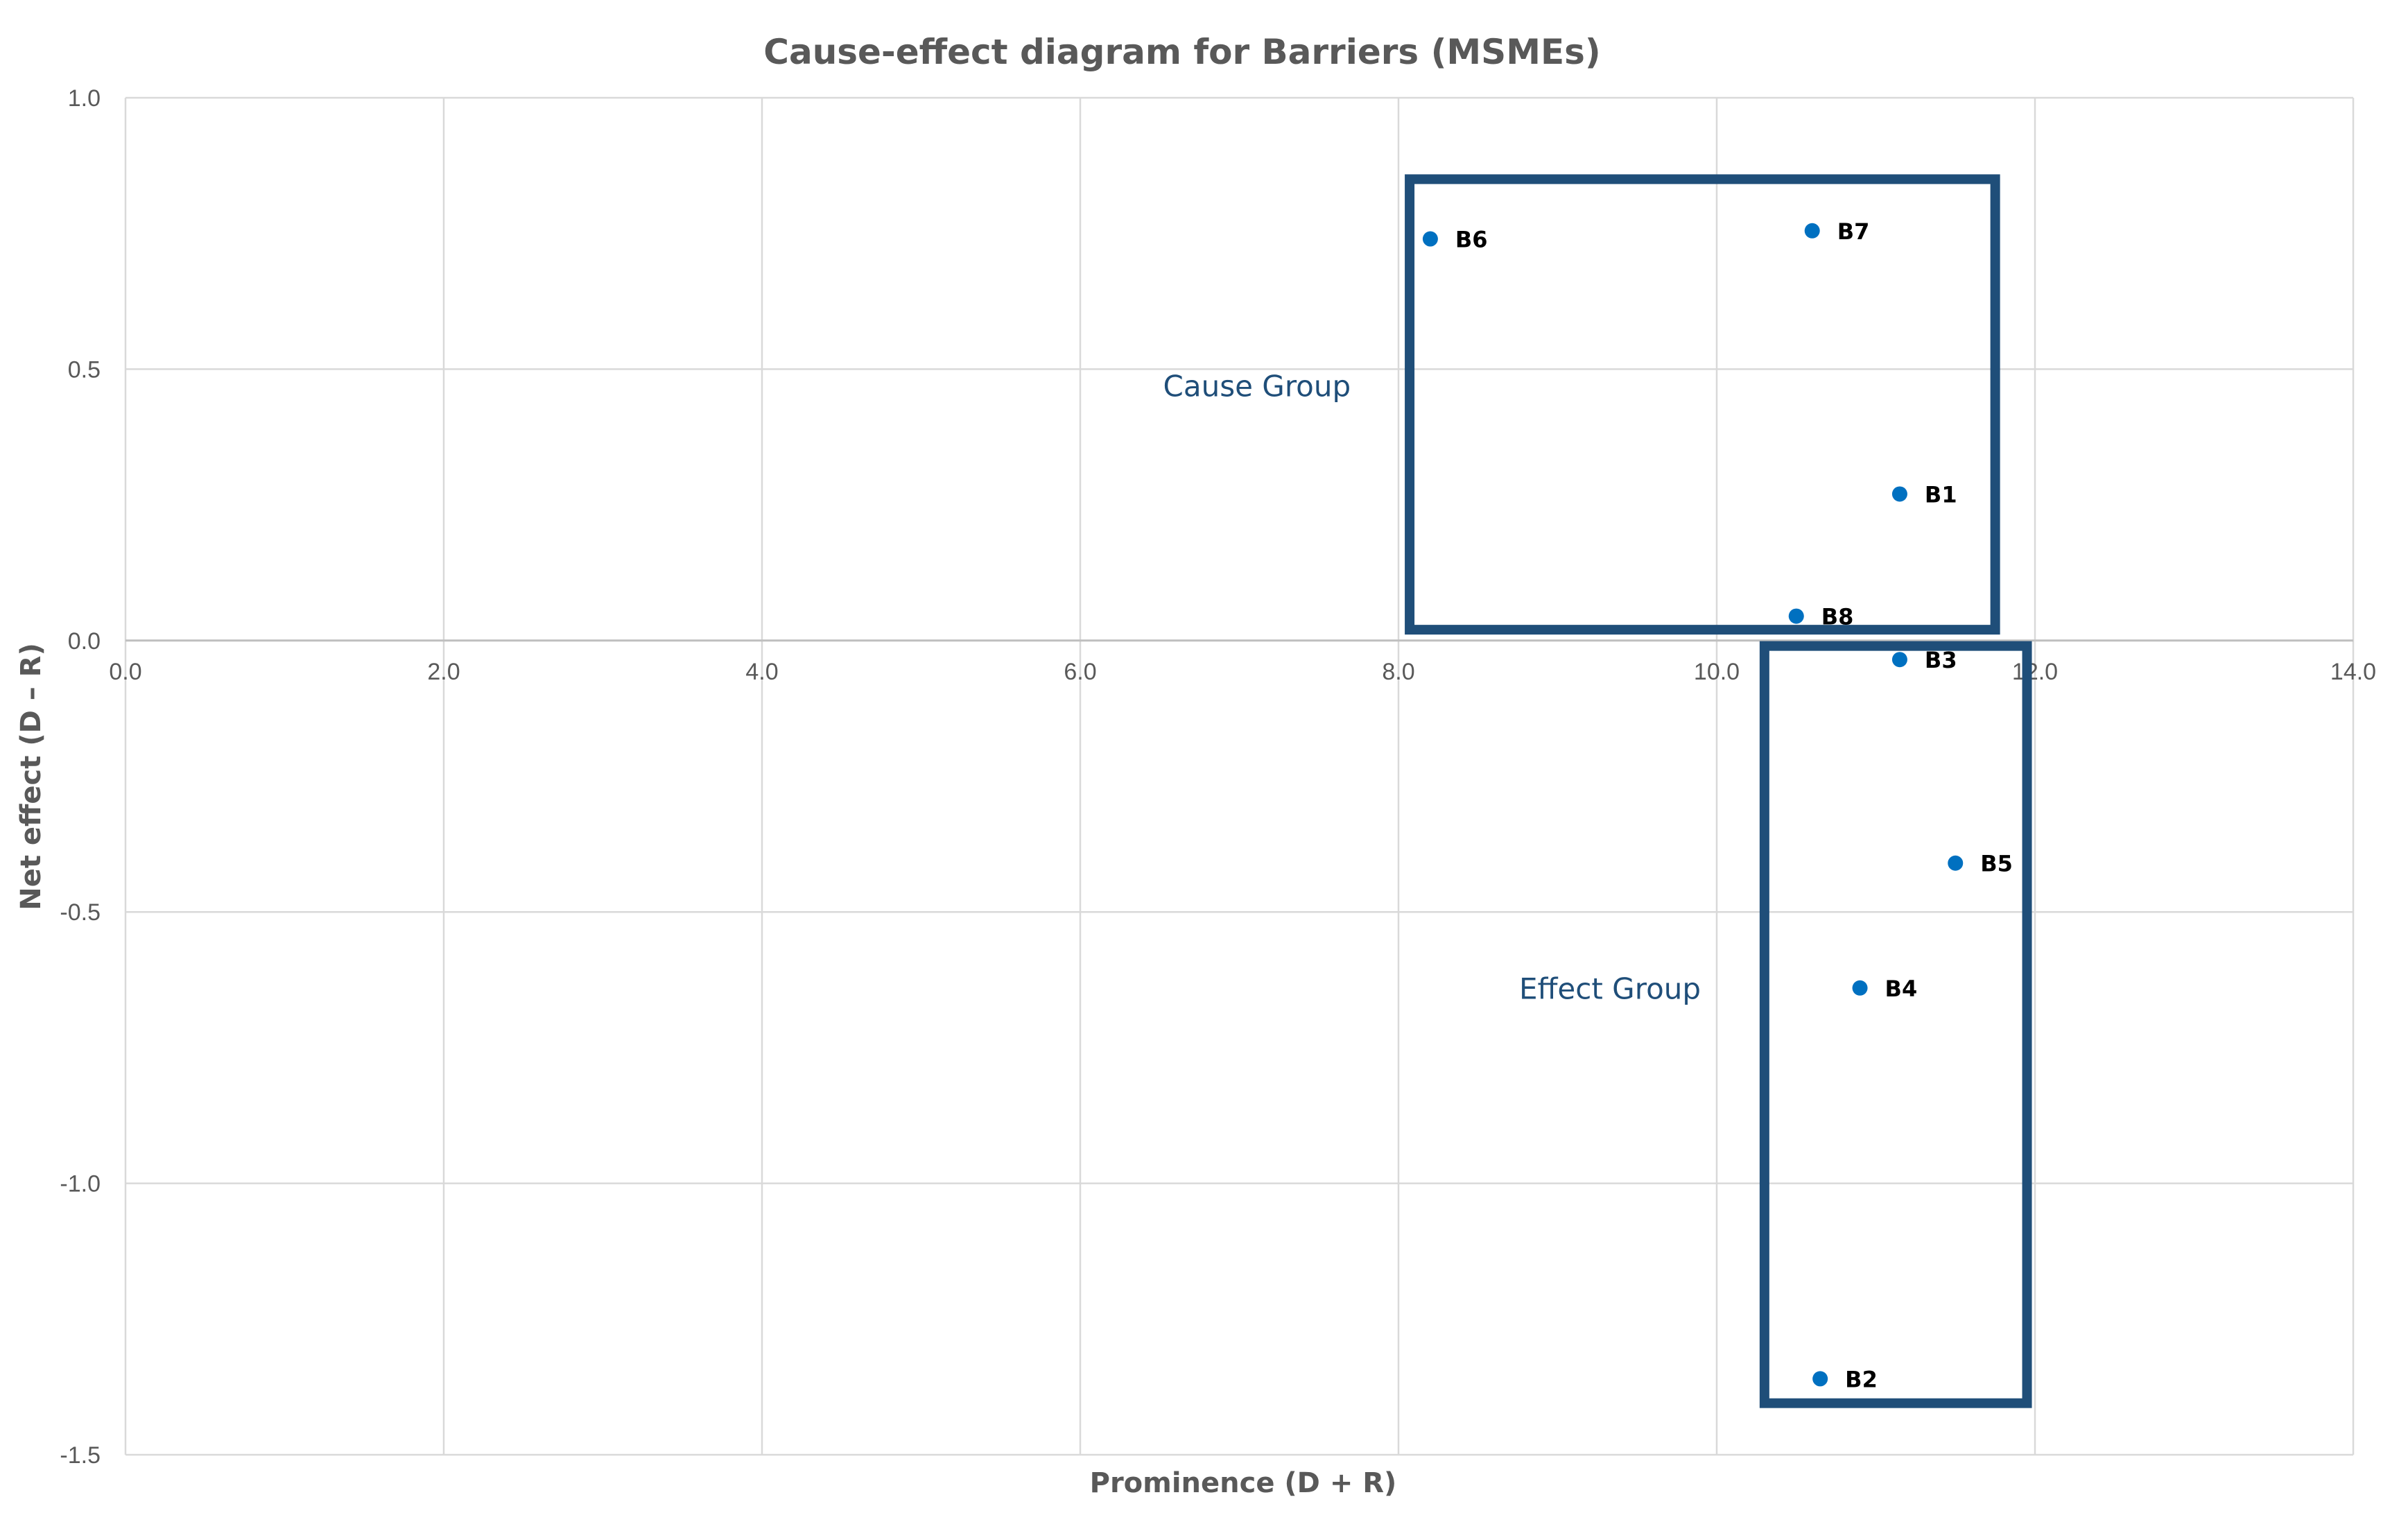 Image resolution: width=2408 pixels, height=1513 pixels. What do you see at coordinates (84, 98) in the screenshot?
I see `y-tick-label: 1.0` at bounding box center [84, 98].